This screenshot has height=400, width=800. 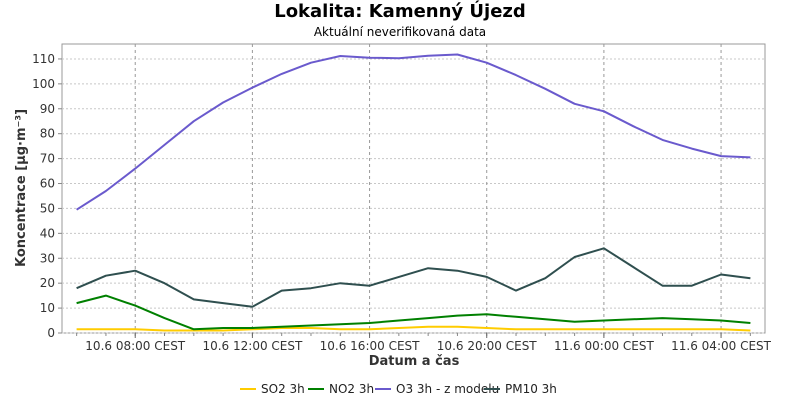 I want to click on x-tick-label: 10.6 16:00 CEST, so click(x=370, y=346).